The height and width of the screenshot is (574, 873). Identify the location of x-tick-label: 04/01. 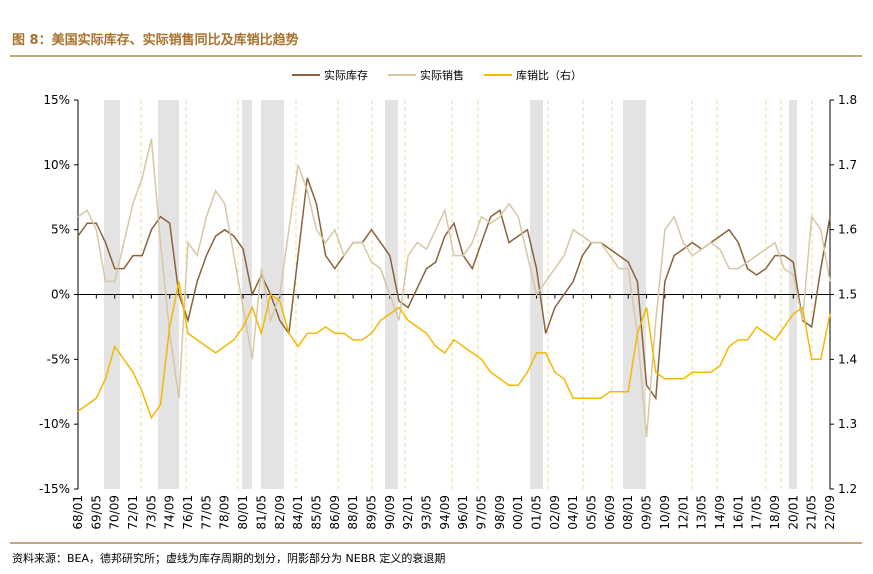
(573, 512).